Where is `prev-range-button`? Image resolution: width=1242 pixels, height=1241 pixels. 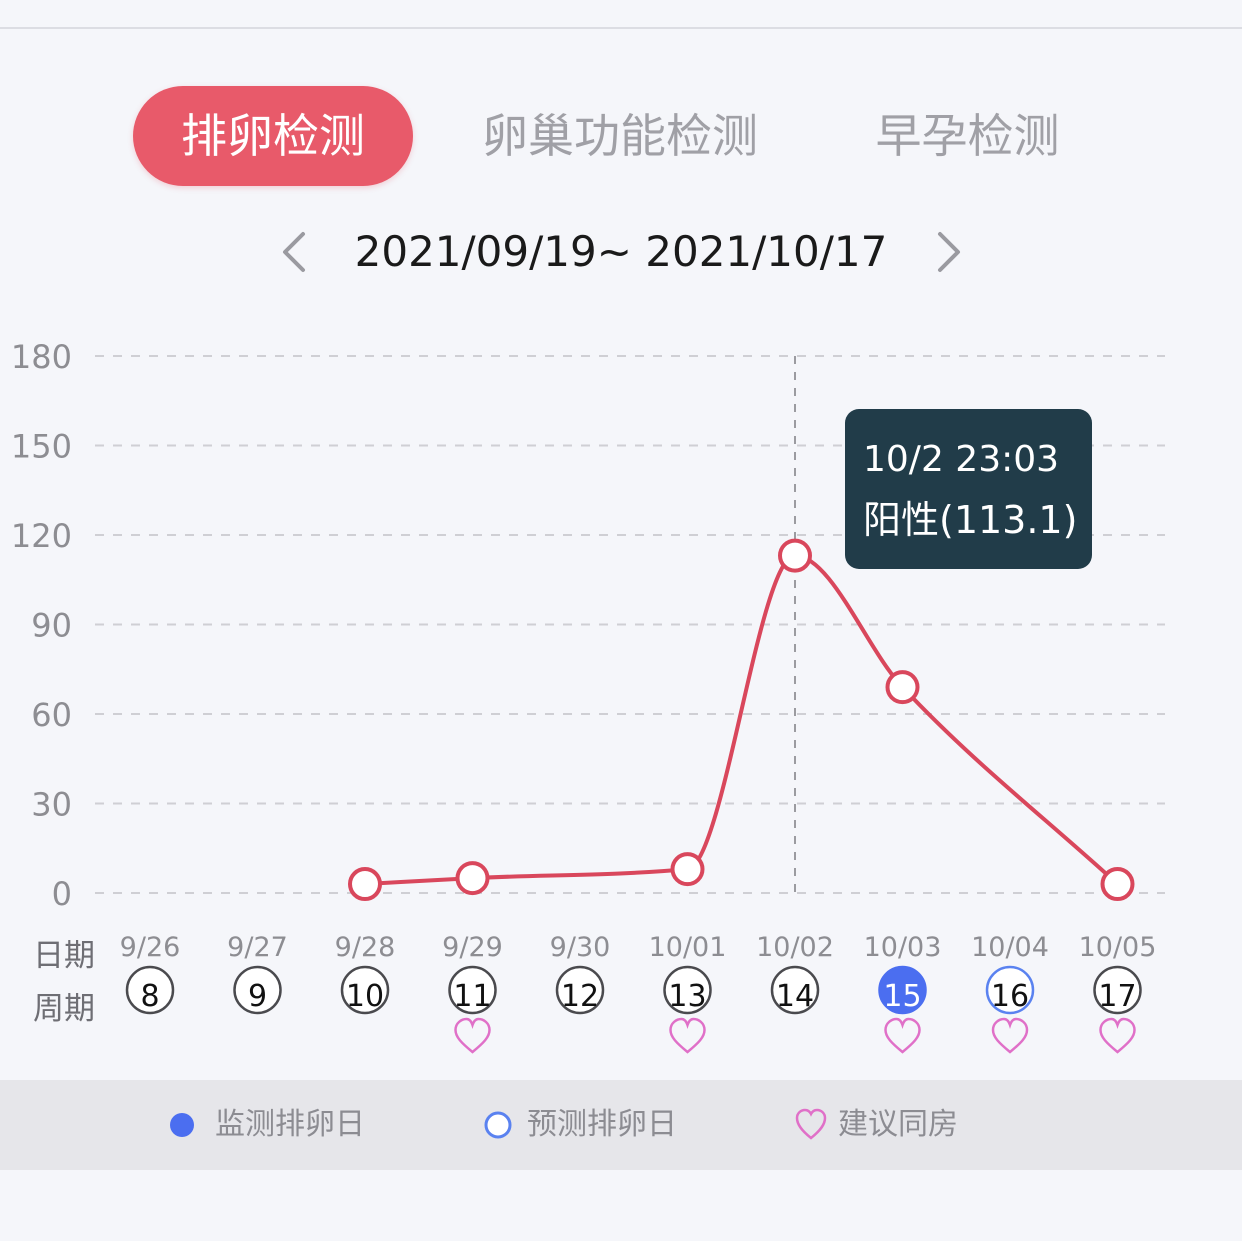 prev-range-button is located at coordinates (295, 252).